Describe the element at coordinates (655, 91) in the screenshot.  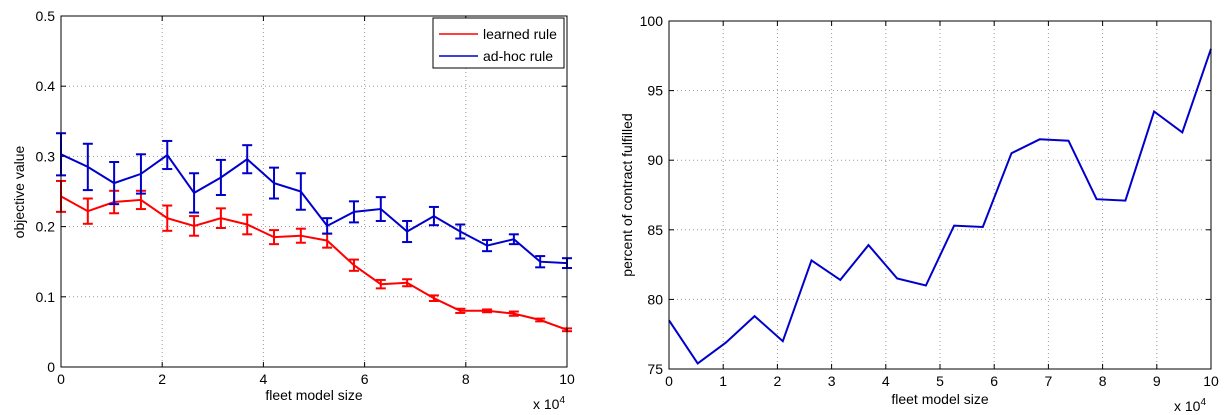
I see `y-tick-label: 95` at that location.